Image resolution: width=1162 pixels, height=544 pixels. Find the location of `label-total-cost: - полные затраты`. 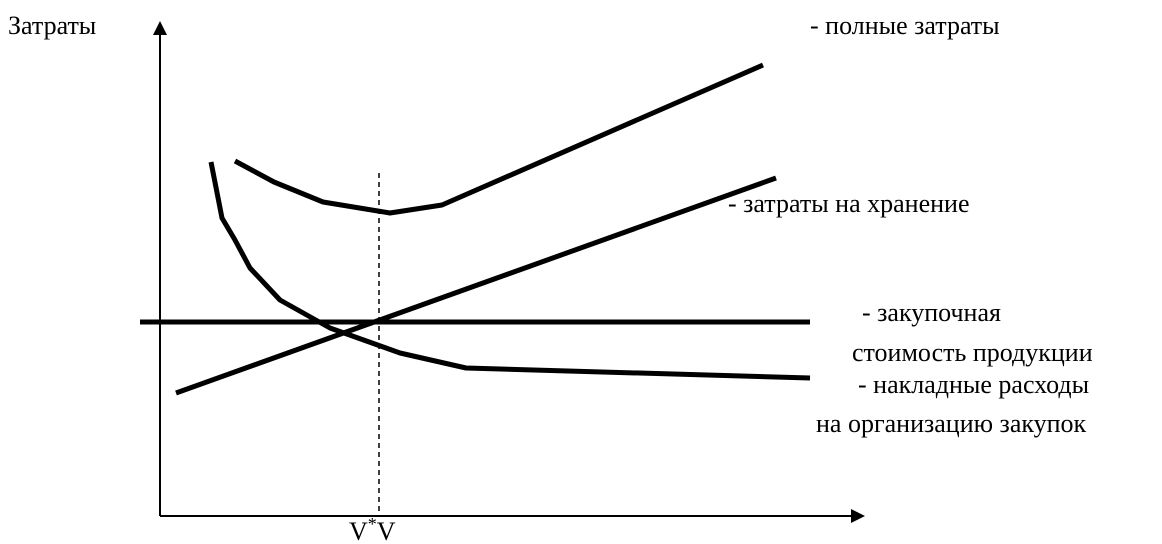

label-total-cost: - полные затраты is located at coordinates (905, 25).